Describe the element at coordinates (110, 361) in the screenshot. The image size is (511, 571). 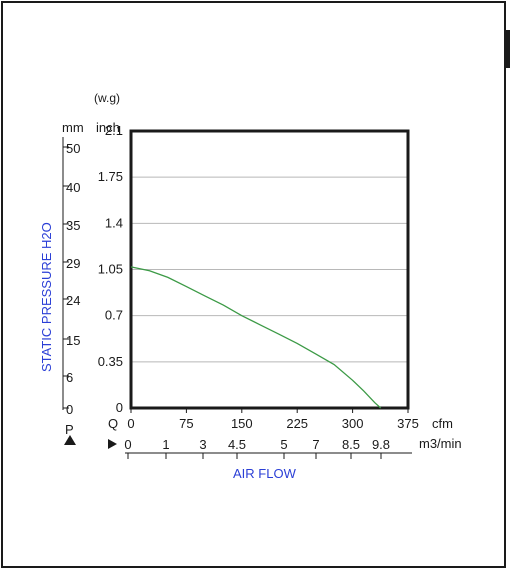
I see `y-tick-label-inch: 0.35` at that location.